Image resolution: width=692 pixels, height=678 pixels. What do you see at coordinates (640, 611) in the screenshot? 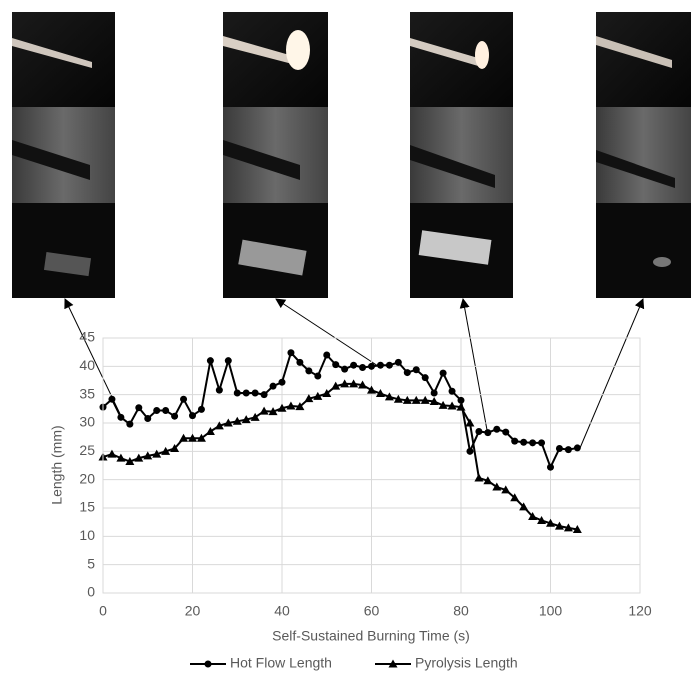
I see `x-tick-label: 120` at bounding box center [640, 611].